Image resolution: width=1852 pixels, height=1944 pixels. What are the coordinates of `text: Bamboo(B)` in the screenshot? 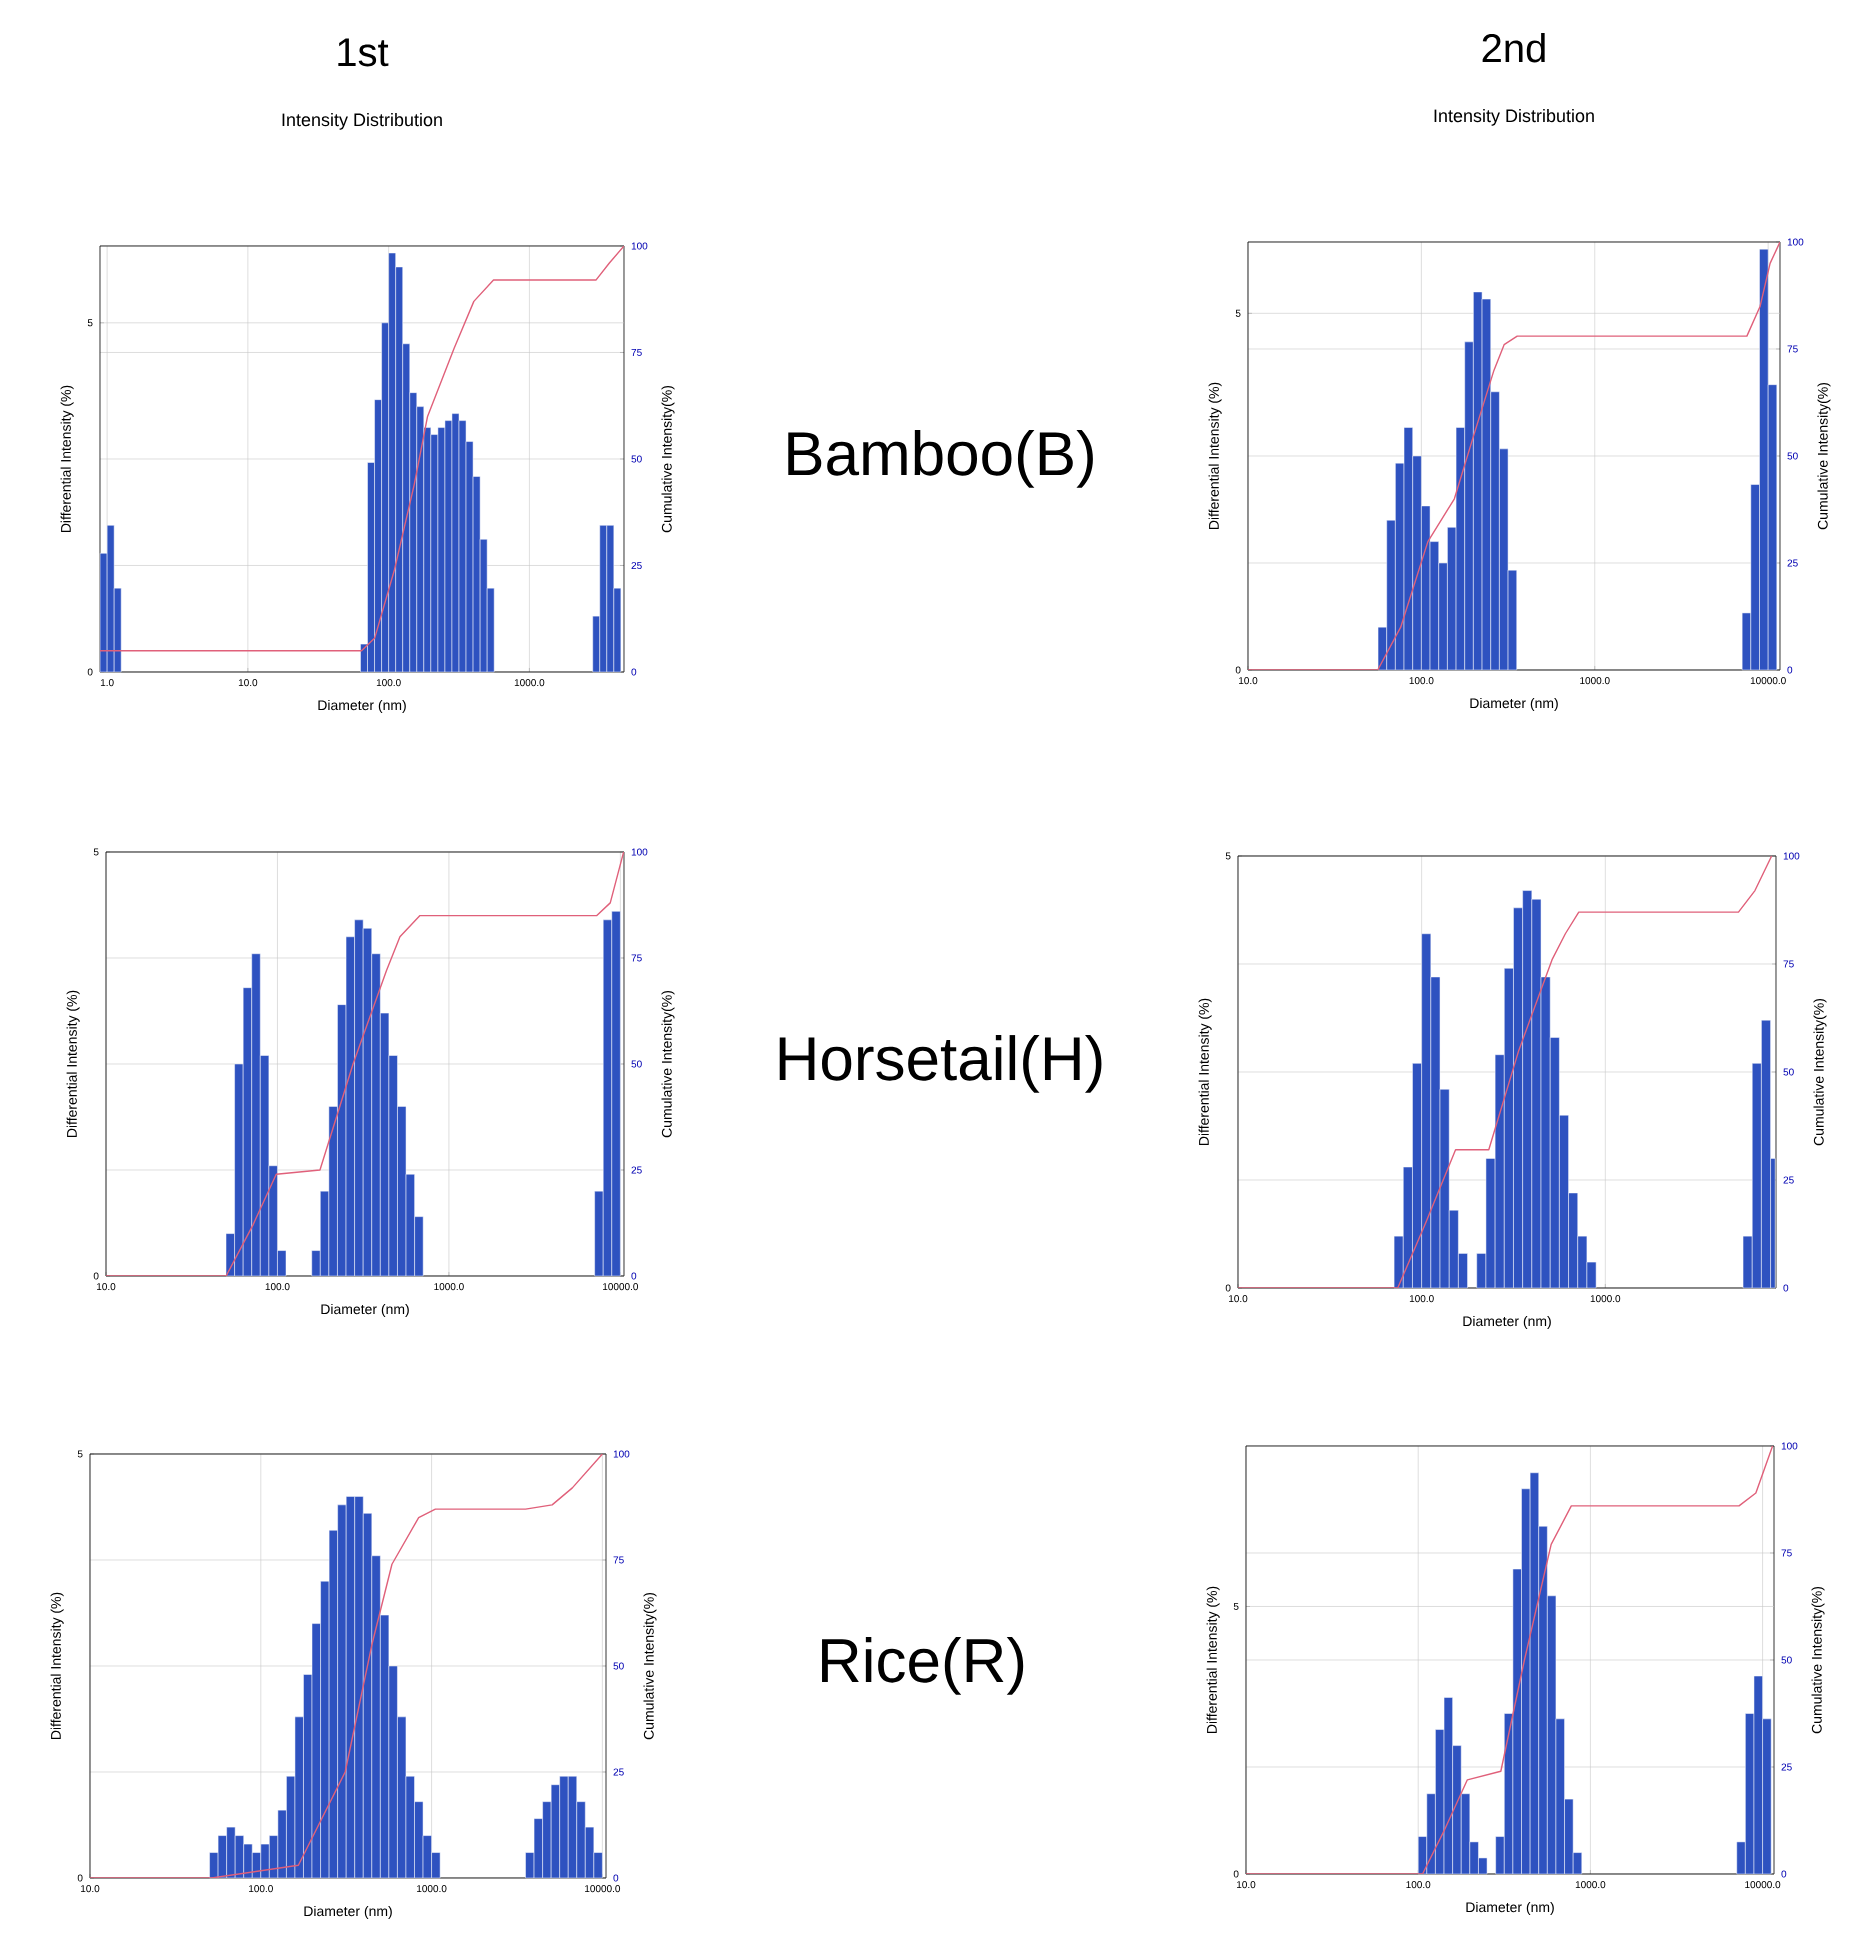 It's located at (940, 459).